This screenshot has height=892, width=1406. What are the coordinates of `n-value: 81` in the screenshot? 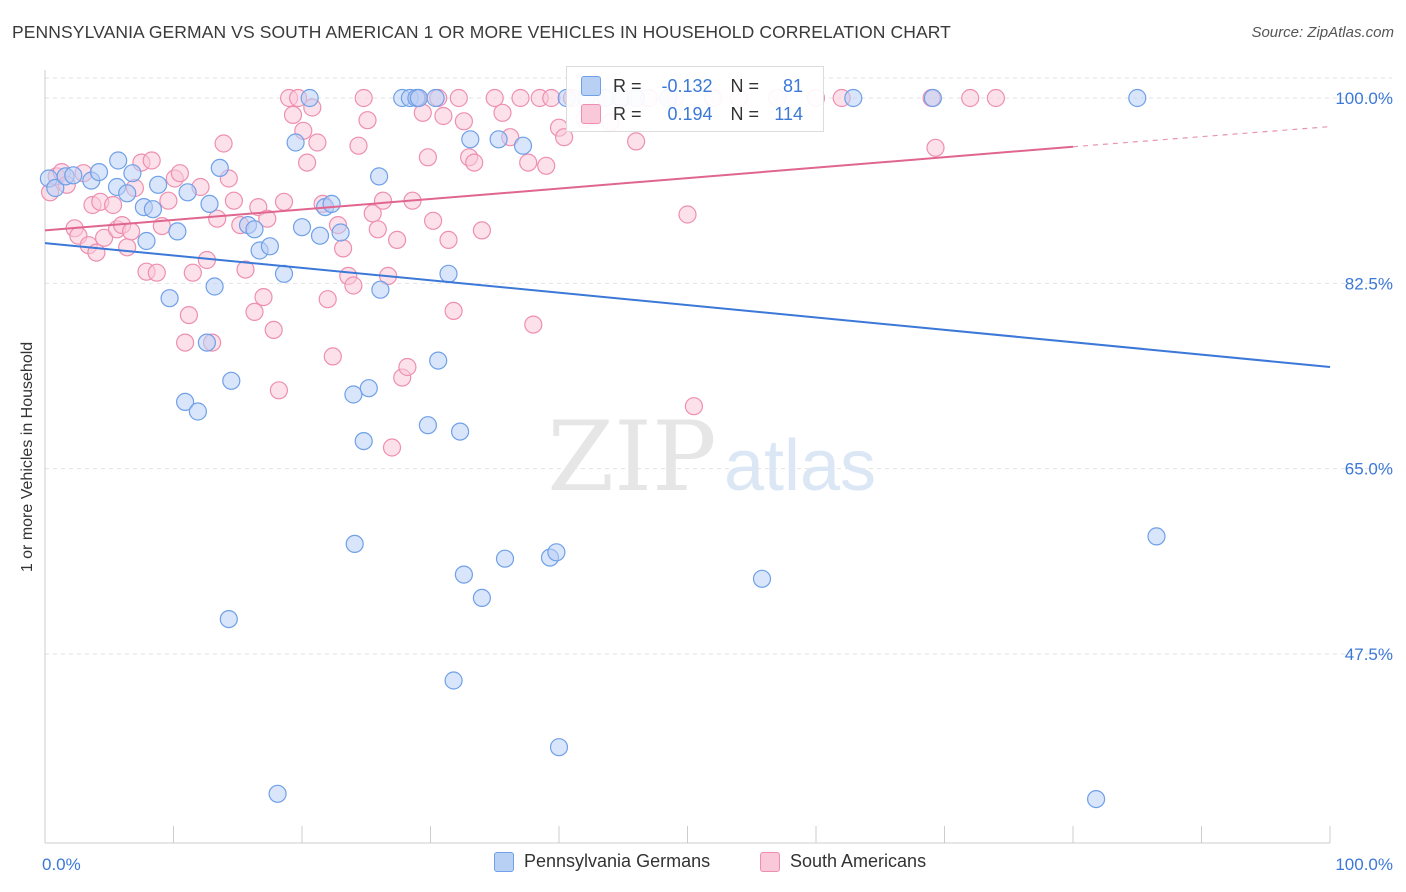 It's located at (793, 85).